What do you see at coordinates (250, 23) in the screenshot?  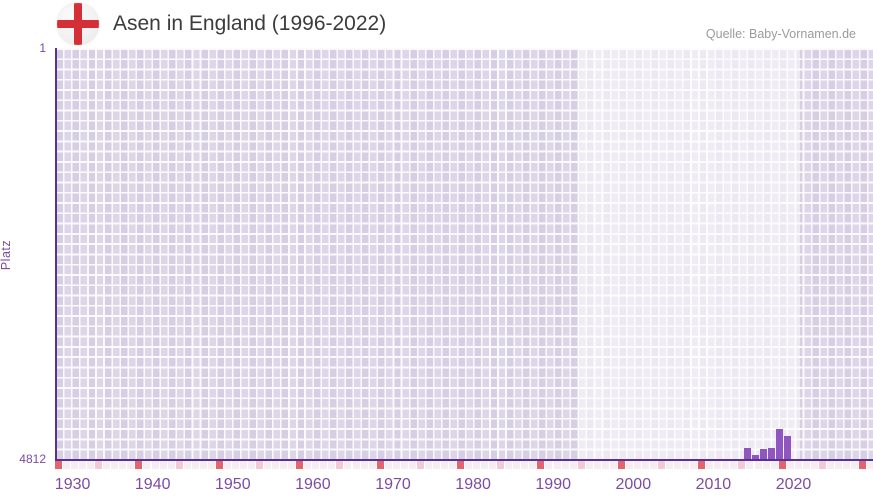 I see `chart-title: Asen in England (1996-2022)` at bounding box center [250, 23].